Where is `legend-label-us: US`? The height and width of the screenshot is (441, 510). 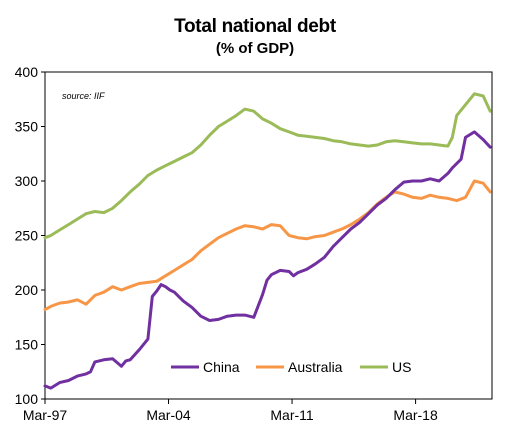 legend-label-us: US is located at coordinates (401, 367).